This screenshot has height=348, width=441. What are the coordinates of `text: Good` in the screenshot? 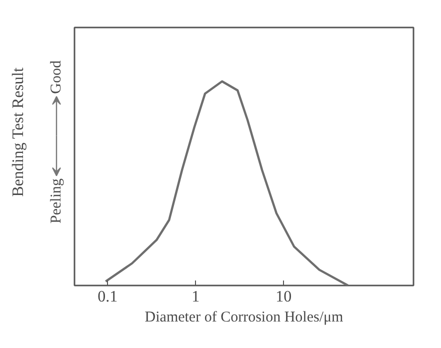 It's located at (56, 77).